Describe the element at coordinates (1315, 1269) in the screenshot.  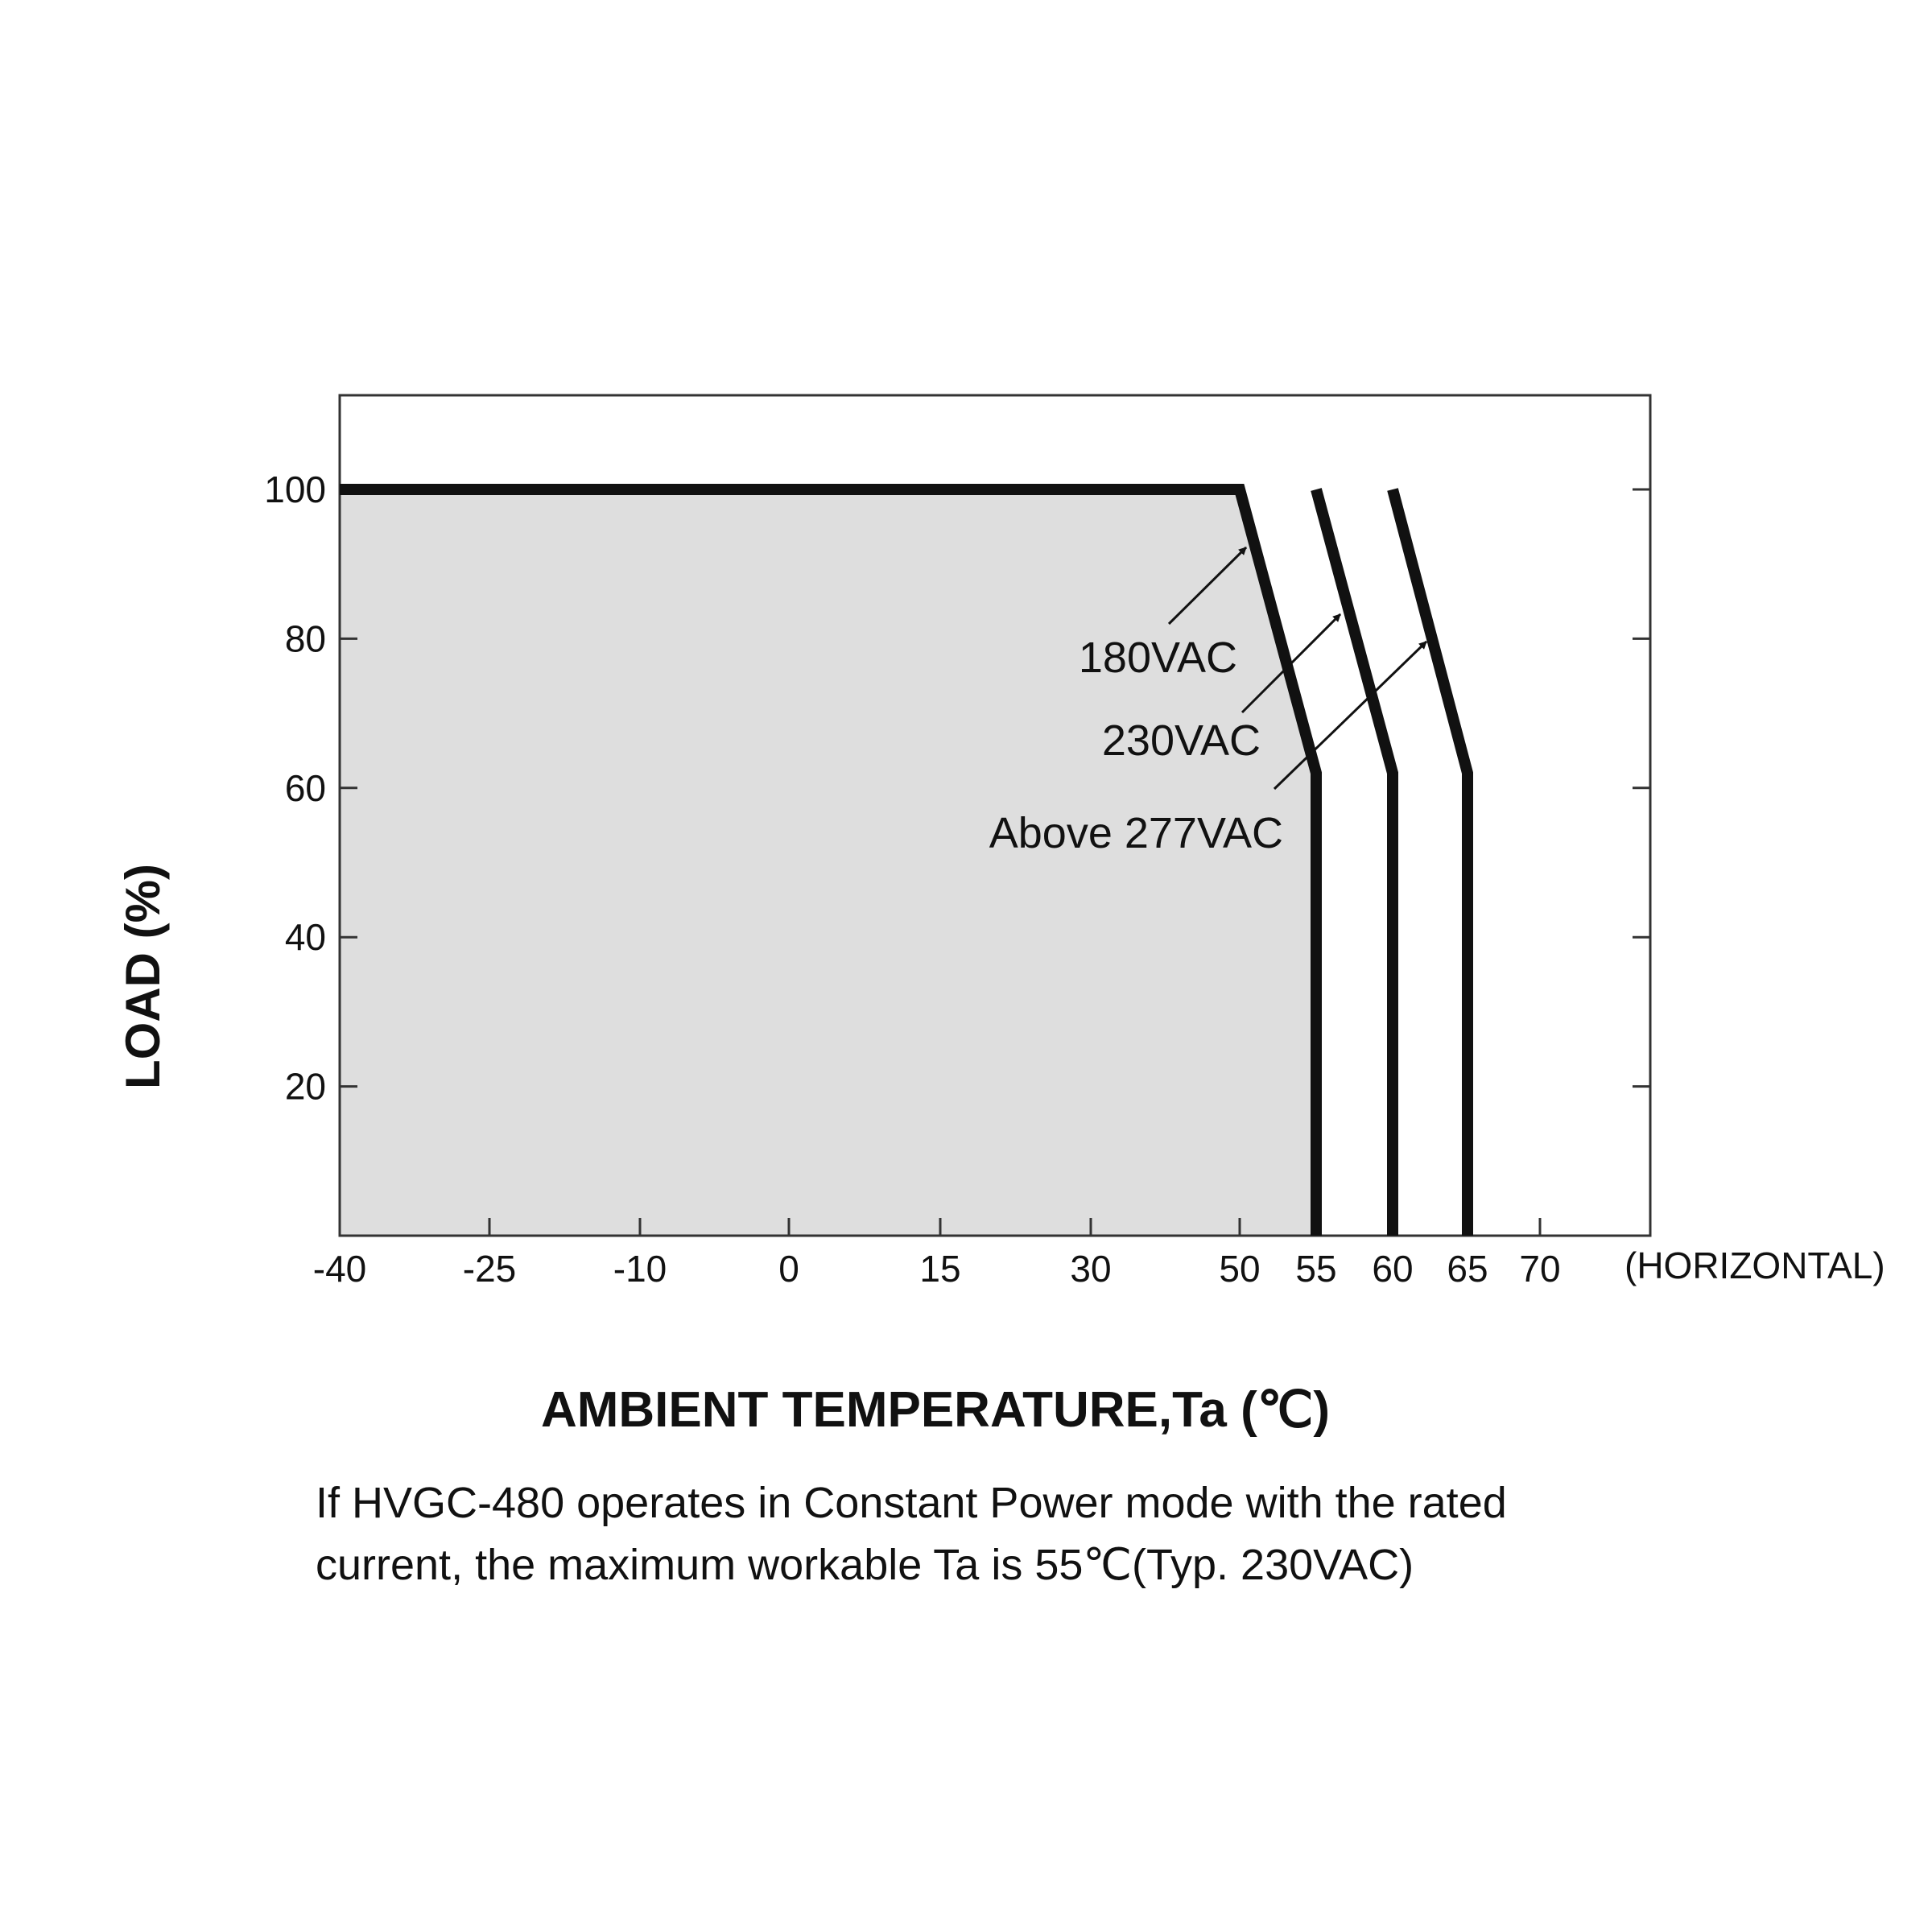
I see `x-tick-label: 55` at that location.